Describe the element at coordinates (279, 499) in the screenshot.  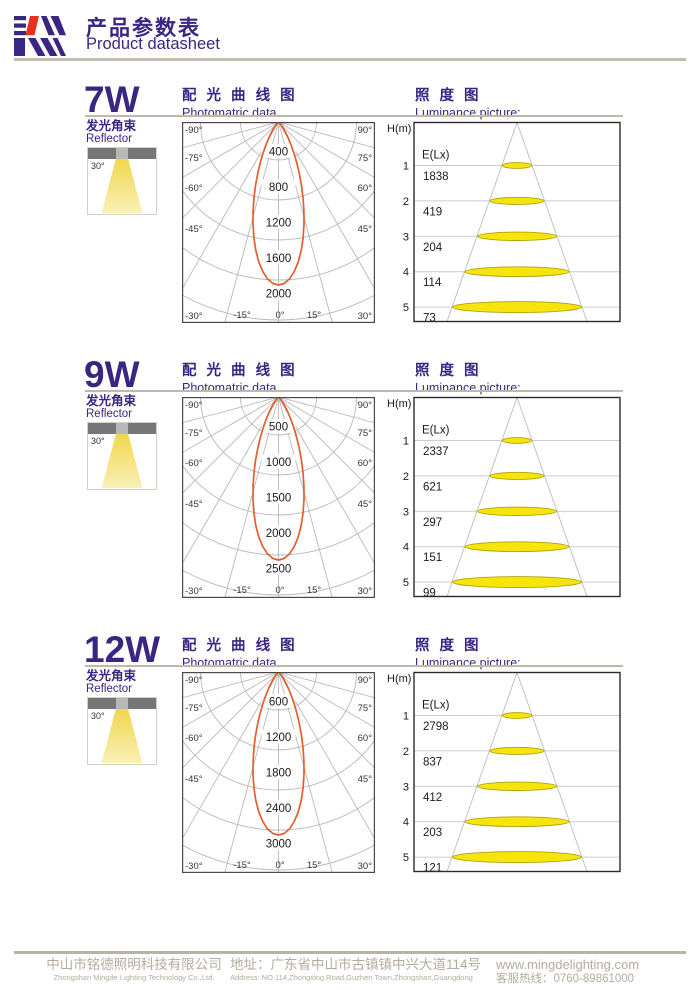
I see `svg-text: 1500` at that location.